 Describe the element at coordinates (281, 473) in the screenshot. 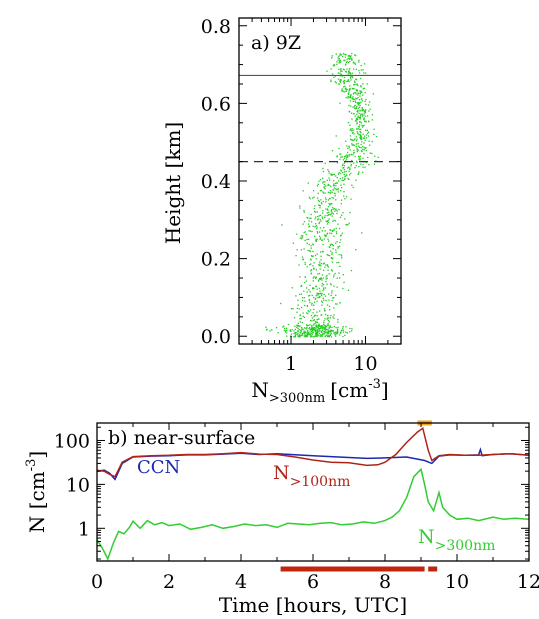

I see `n100-symbol: N` at that location.